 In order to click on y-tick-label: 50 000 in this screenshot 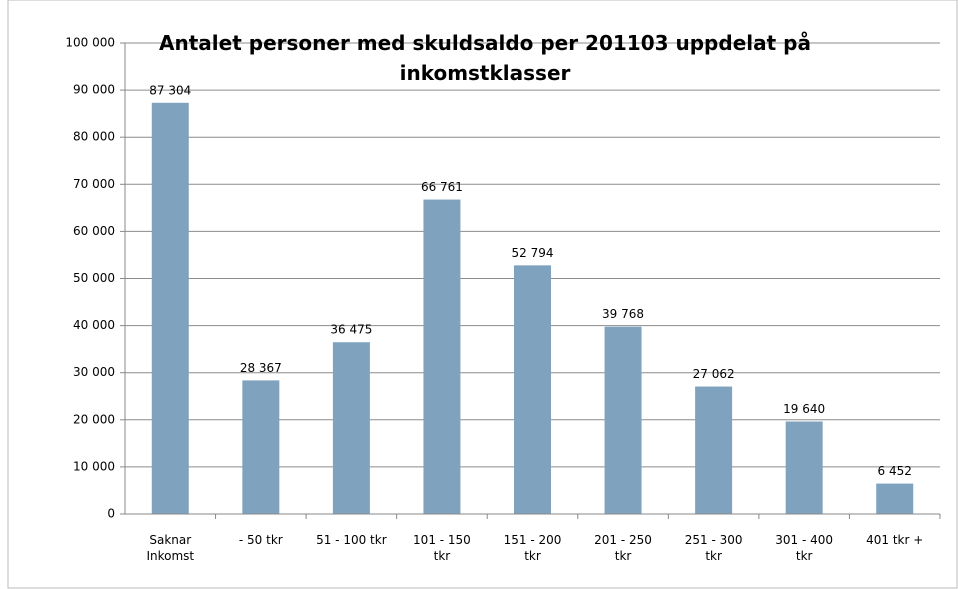, I will do `click(94, 278)`.